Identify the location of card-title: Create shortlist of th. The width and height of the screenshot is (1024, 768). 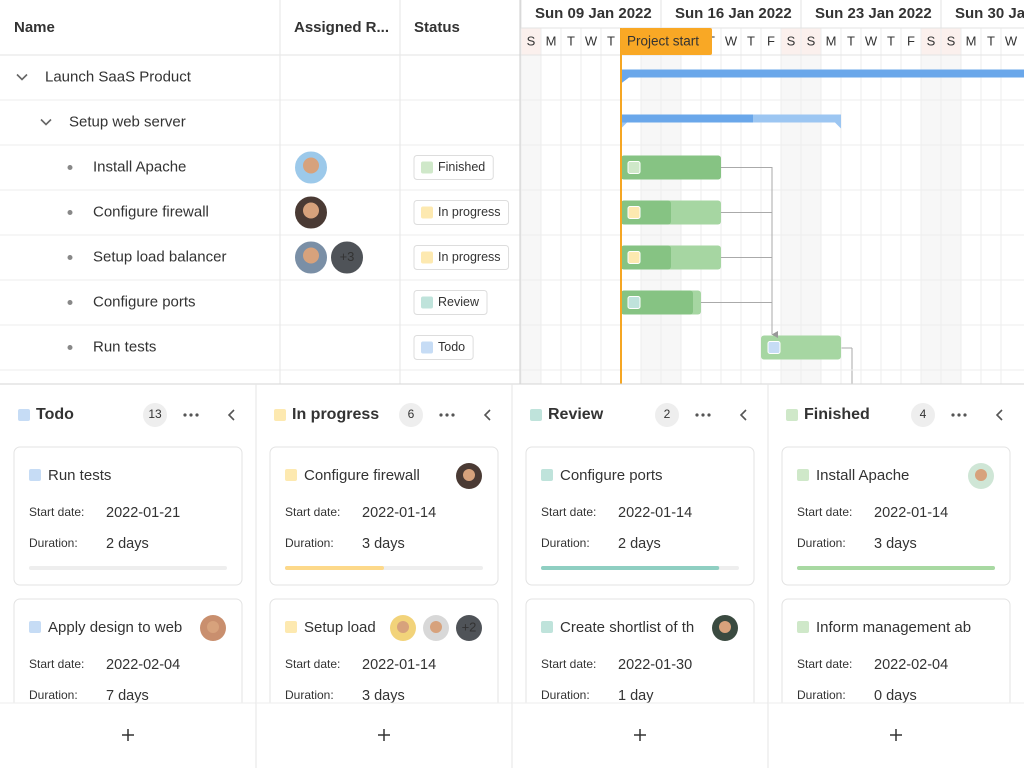
(627, 627).